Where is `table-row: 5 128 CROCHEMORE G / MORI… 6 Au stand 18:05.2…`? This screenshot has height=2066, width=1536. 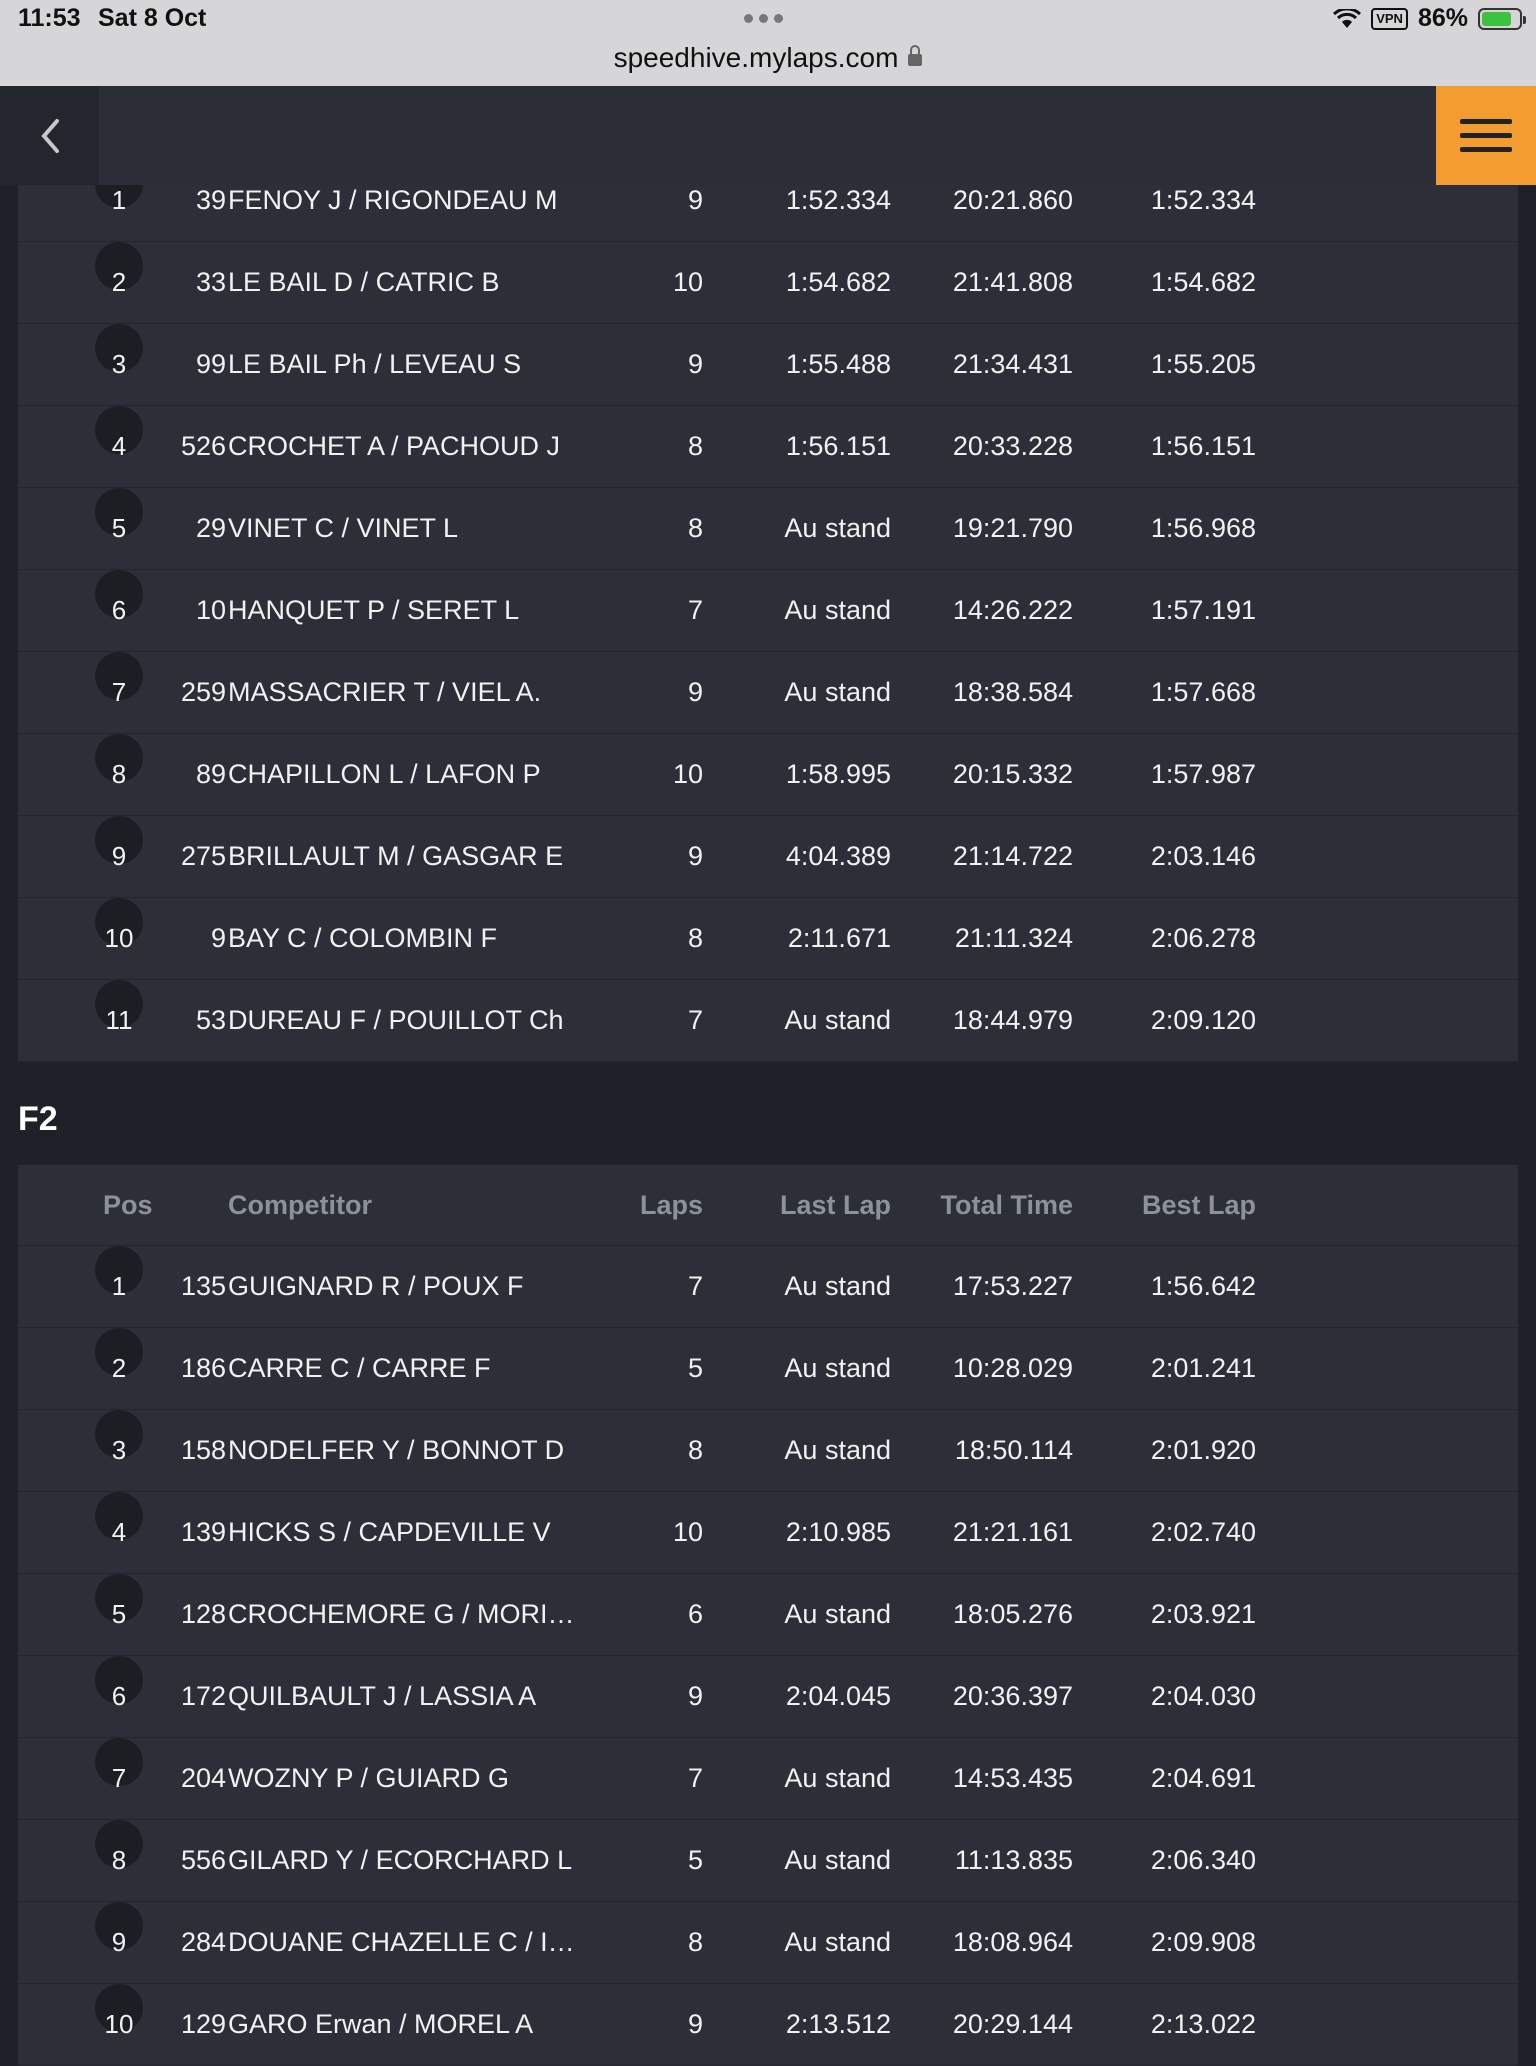 table-row: 5 128 CROCHEMORE G / MORI… 6 Au stand 18:05.2… is located at coordinates (768, 1615).